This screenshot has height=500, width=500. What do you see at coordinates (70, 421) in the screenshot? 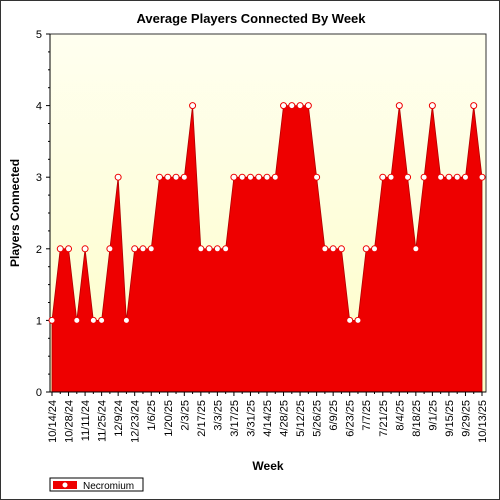
I see `x-tick-label: 10/28/24` at bounding box center [70, 421].